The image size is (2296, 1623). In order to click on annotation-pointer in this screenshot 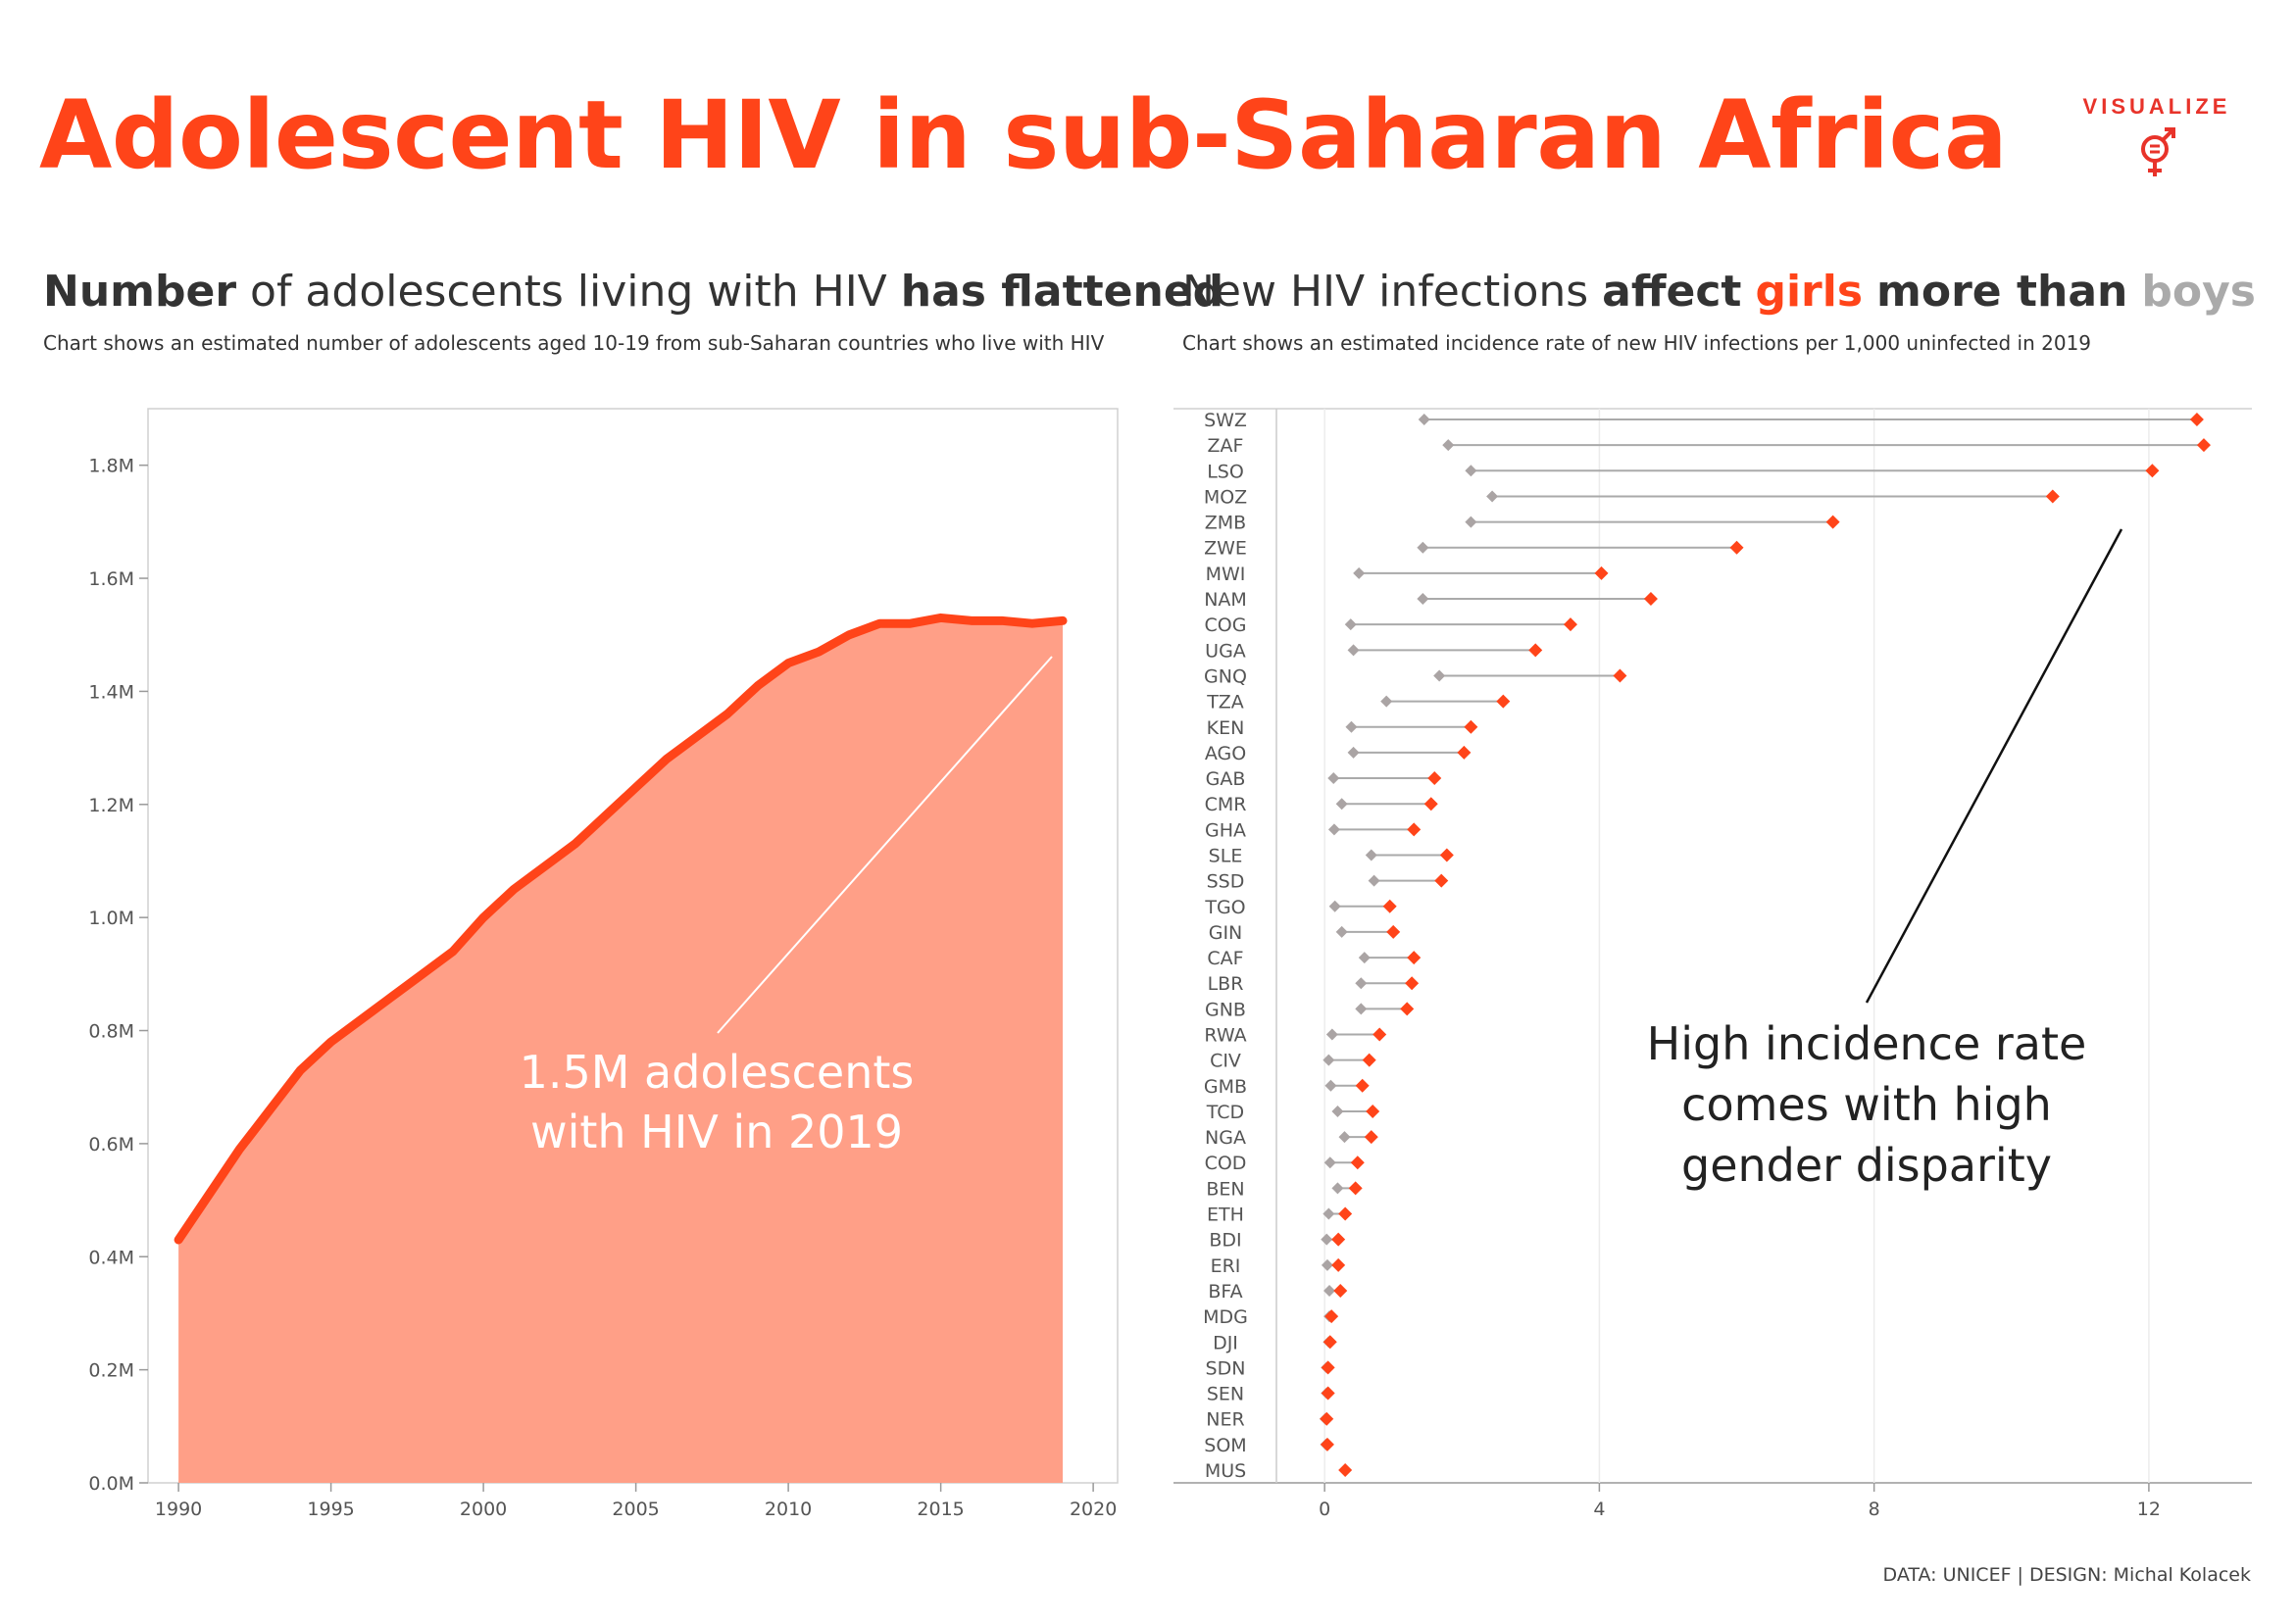, I will do `click(1994, 766)`.